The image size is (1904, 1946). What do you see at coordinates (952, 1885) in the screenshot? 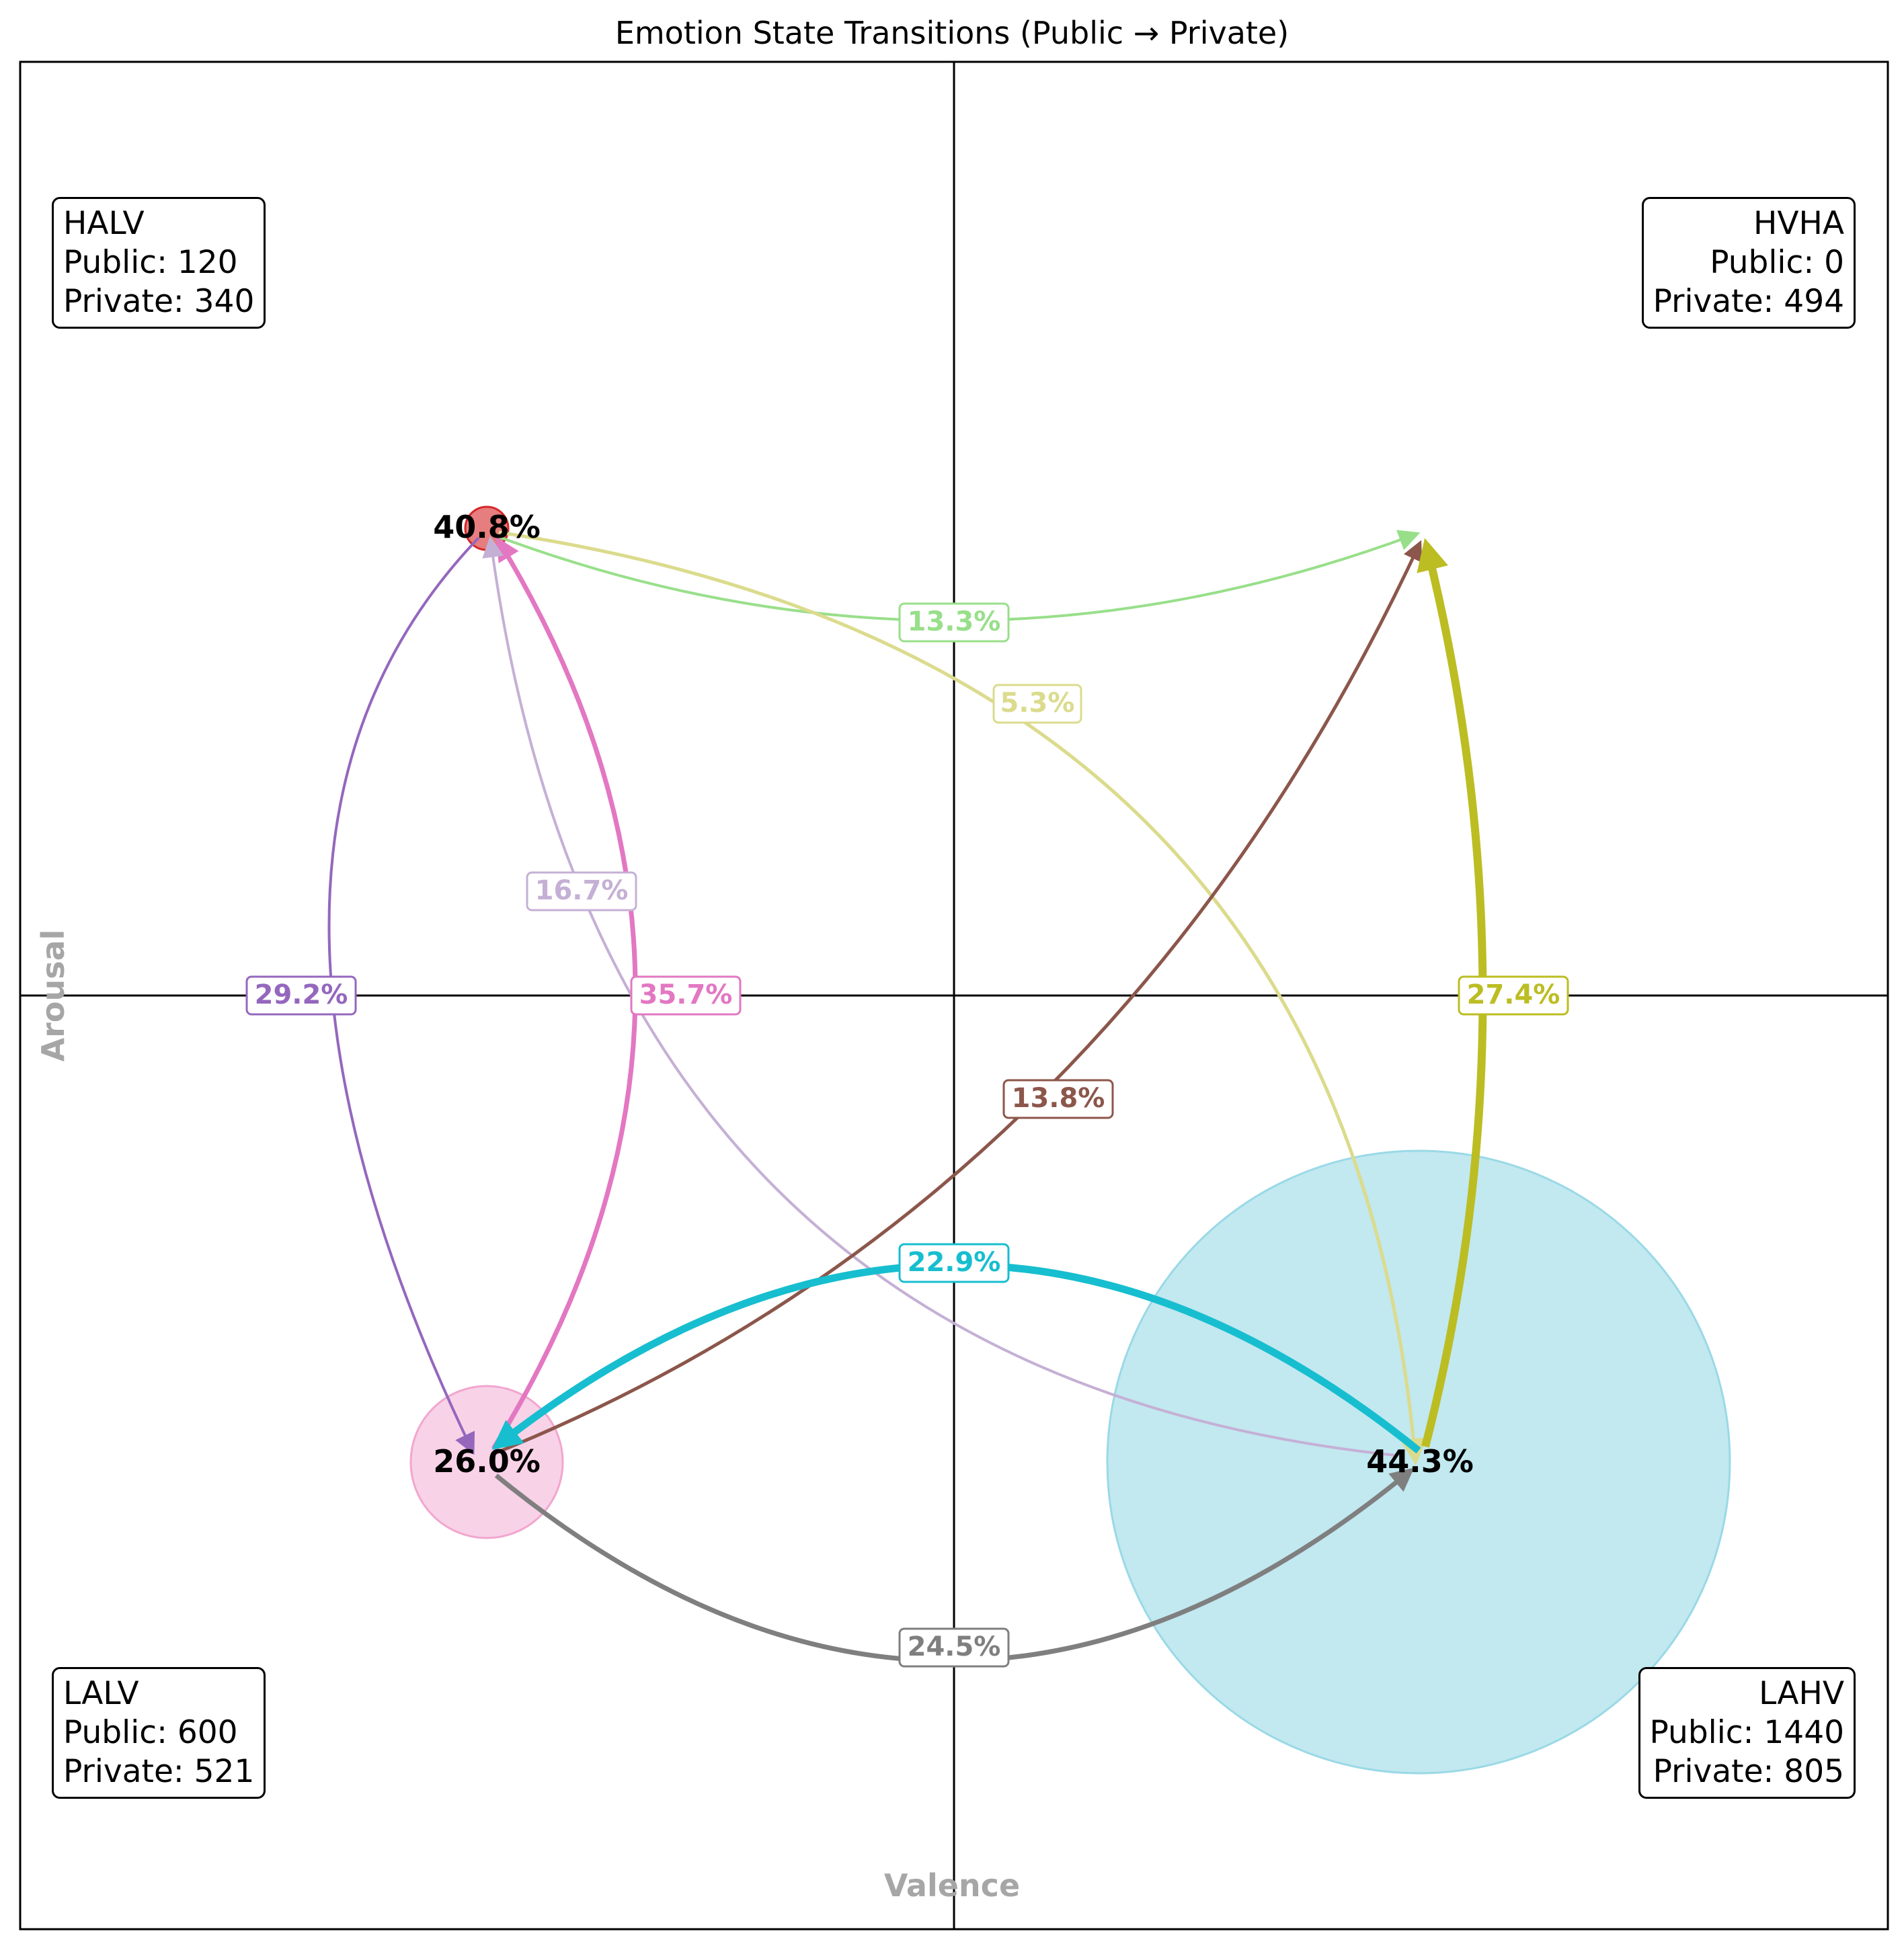
I see `x-axis-label: Valence` at bounding box center [952, 1885].